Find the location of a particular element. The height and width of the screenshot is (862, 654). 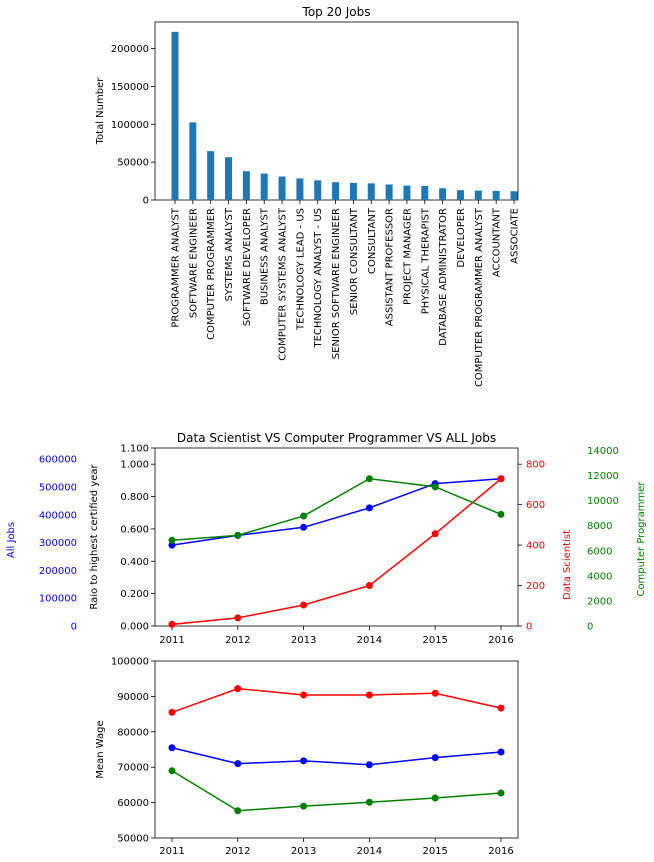

wage-y-axis-label: Mean Wage is located at coordinates (100, 749).